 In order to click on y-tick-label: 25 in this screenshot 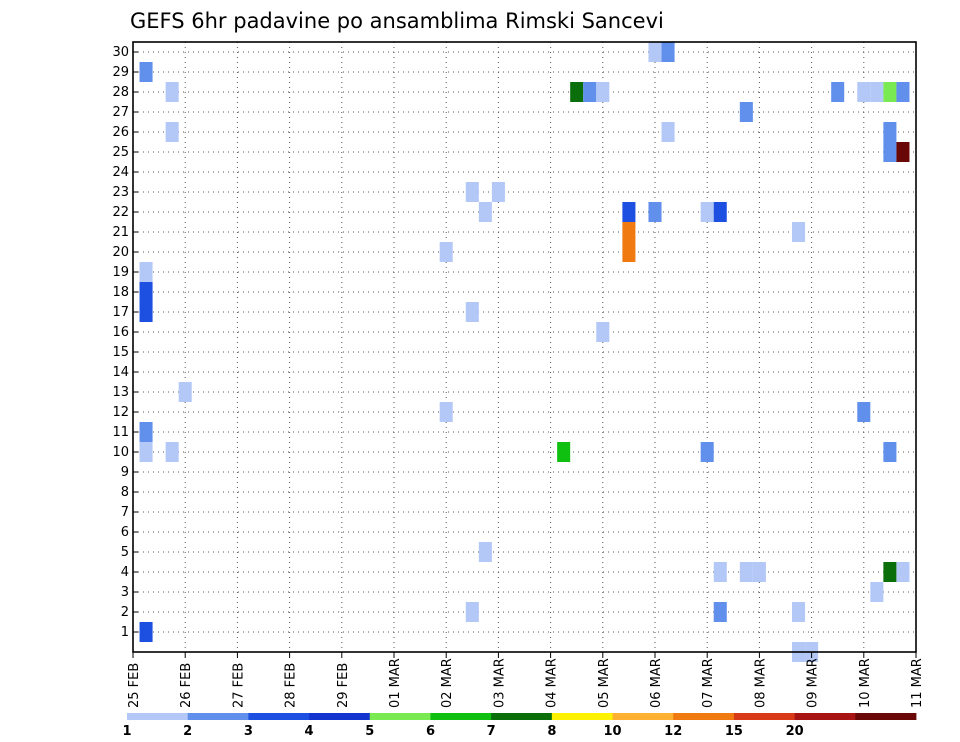, I will do `click(120, 152)`.